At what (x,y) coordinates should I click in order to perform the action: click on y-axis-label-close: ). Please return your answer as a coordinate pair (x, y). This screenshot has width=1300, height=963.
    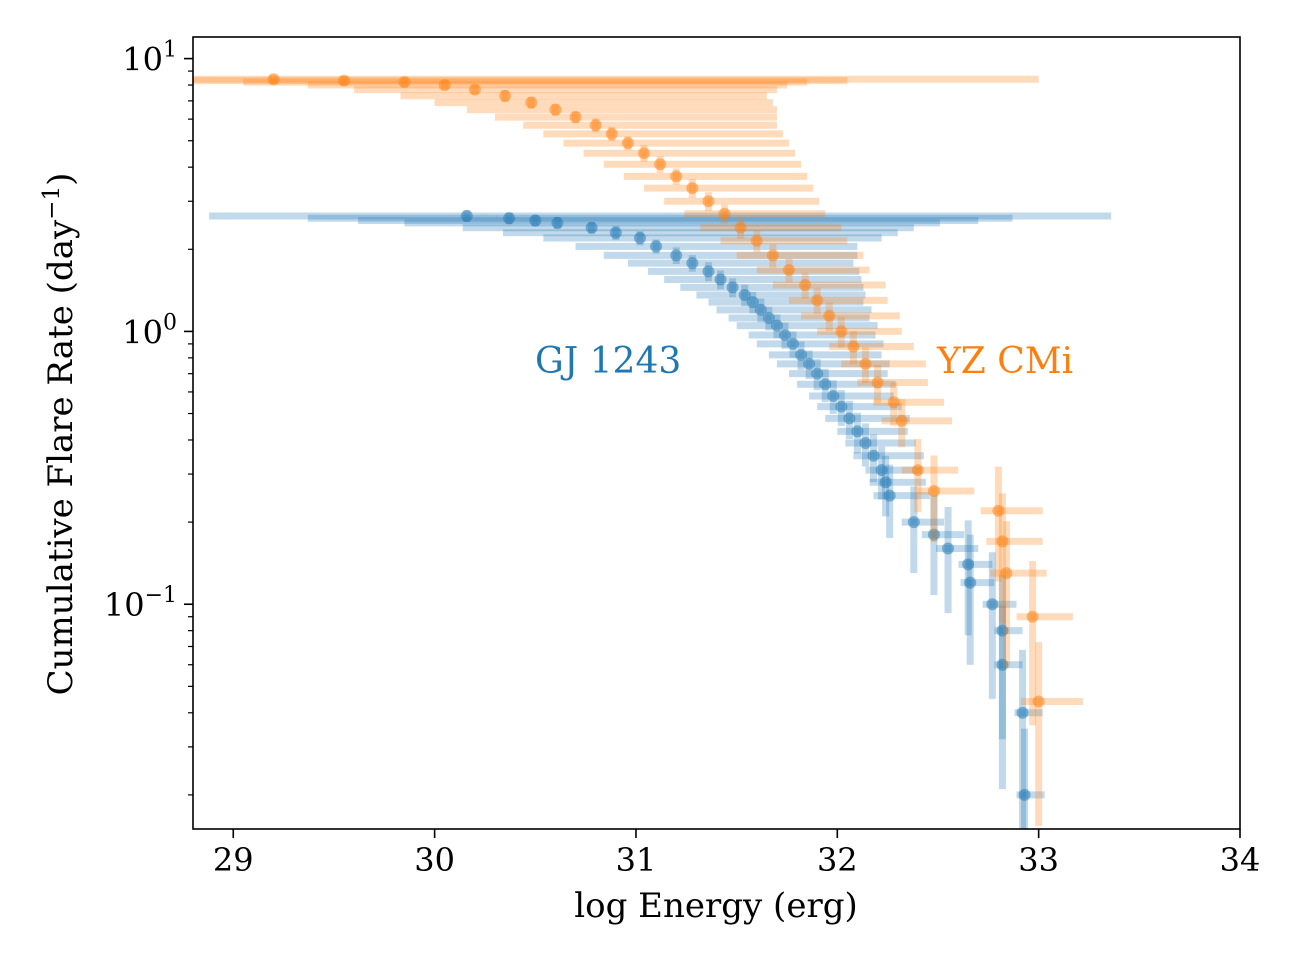
    Looking at the image, I should click on (61, 179).